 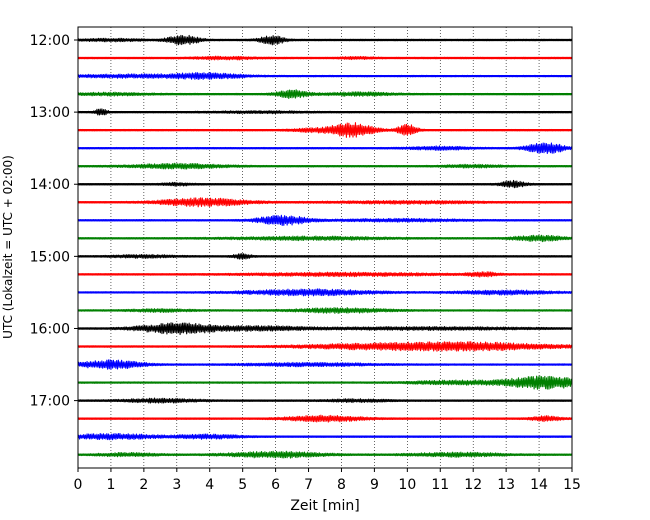 I want to click on x-tick-label-2: 2, so click(x=143, y=485).